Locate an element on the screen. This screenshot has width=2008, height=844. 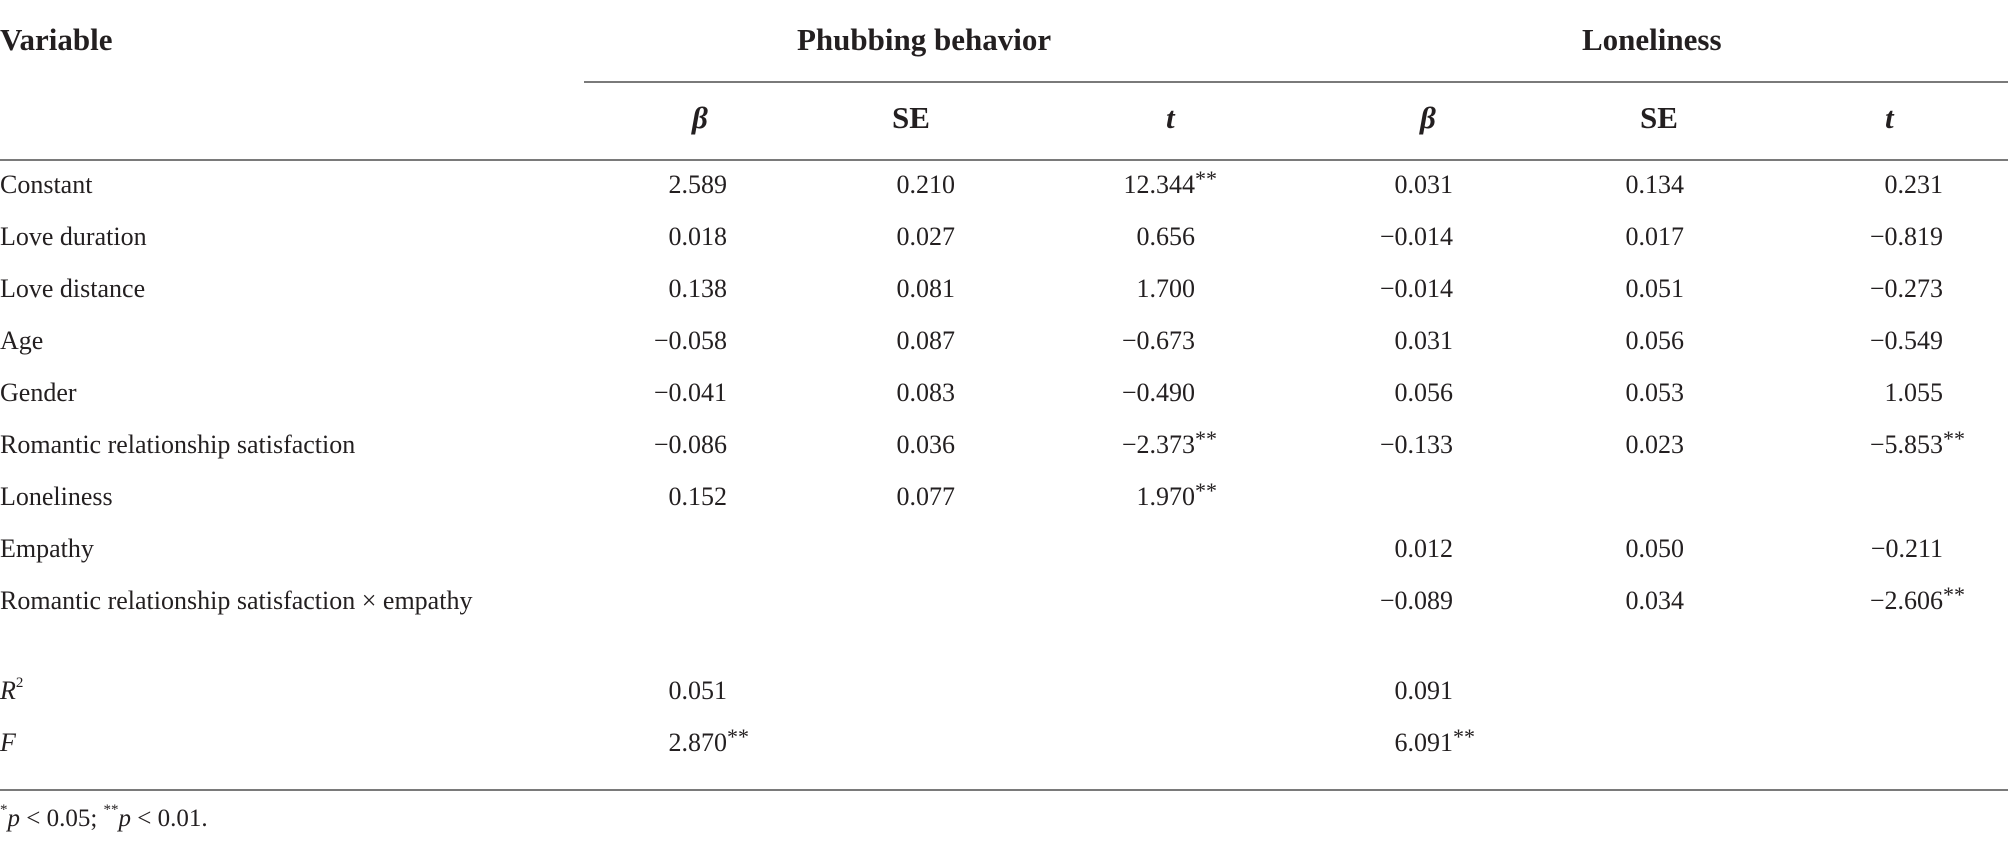
table-cell: 0.018 is located at coordinates (698, 236).